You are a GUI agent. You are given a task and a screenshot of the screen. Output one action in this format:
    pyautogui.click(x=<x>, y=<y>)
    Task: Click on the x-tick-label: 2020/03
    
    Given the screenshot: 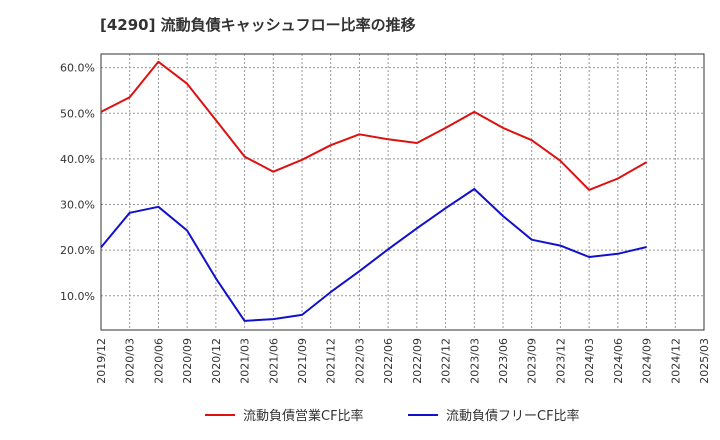 What is the action you would take?
    pyautogui.click(x=130, y=361)
    